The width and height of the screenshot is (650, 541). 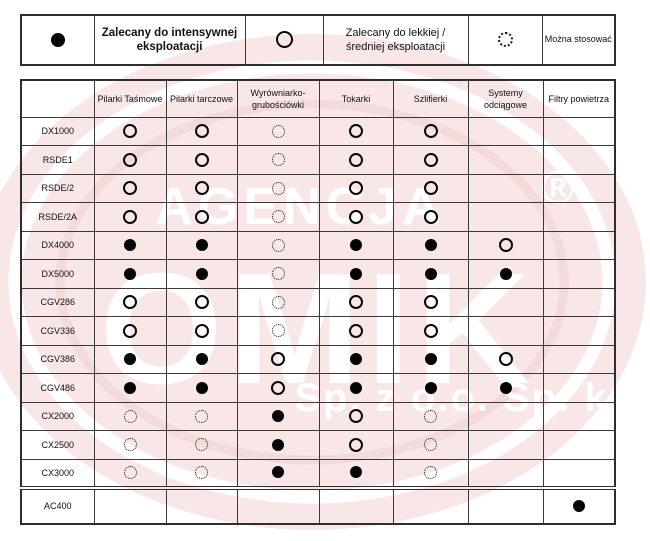 What do you see at coordinates (57, 359) in the screenshot?
I see `row-label: CGV386` at bounding box center [57, 359].